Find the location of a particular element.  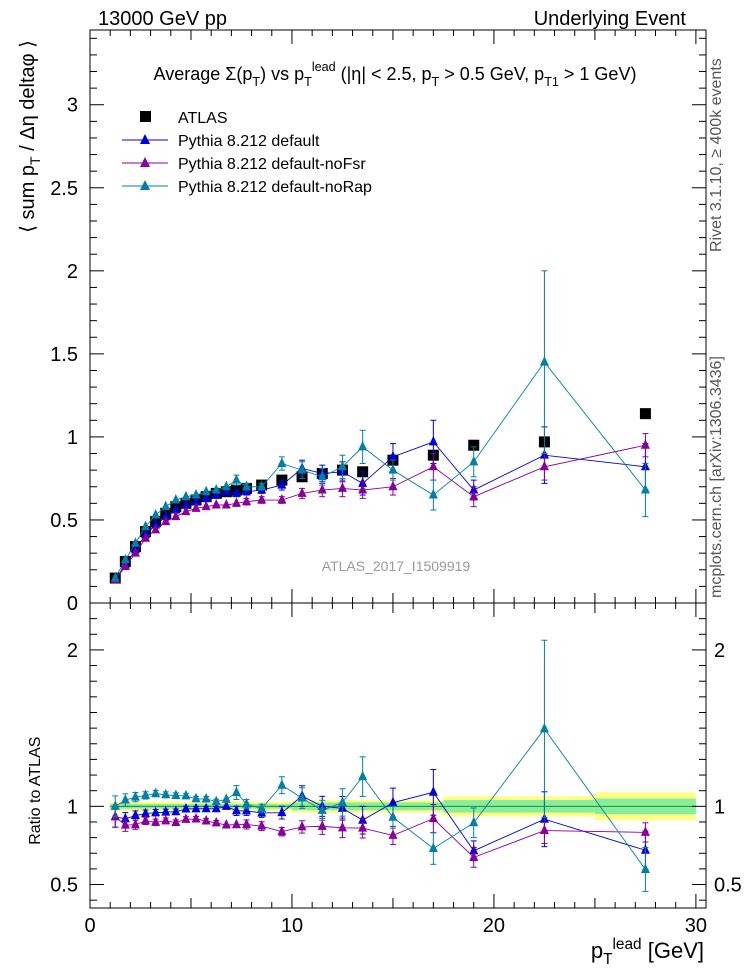

y-tick-label: 0.5 is located at coordinates (64, 521).